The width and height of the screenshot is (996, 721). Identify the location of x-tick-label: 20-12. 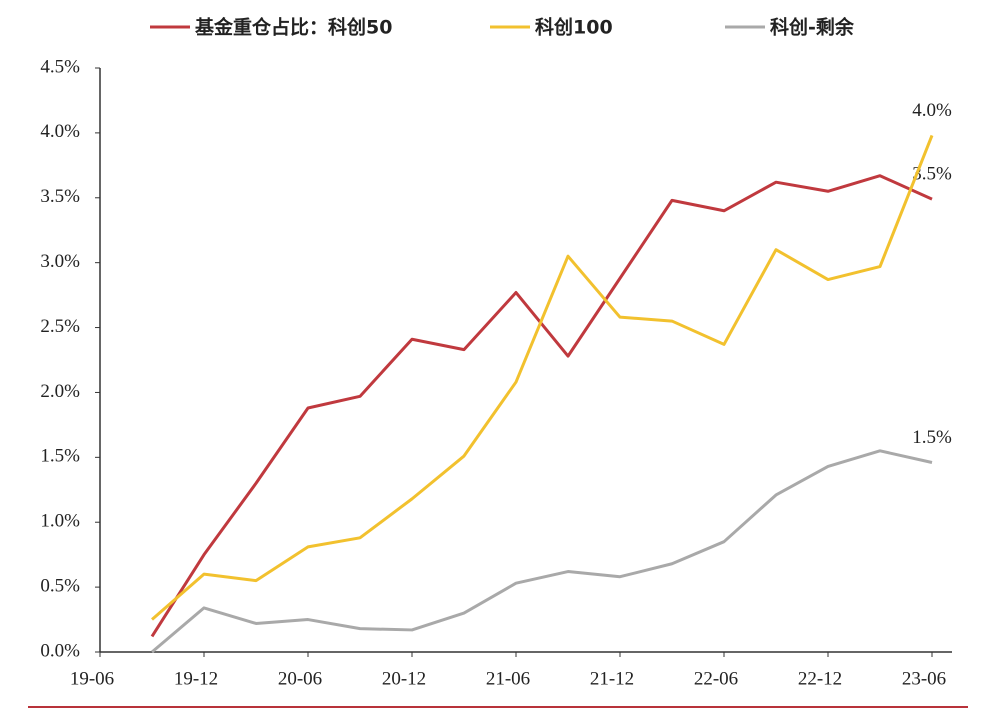
(404, 678).